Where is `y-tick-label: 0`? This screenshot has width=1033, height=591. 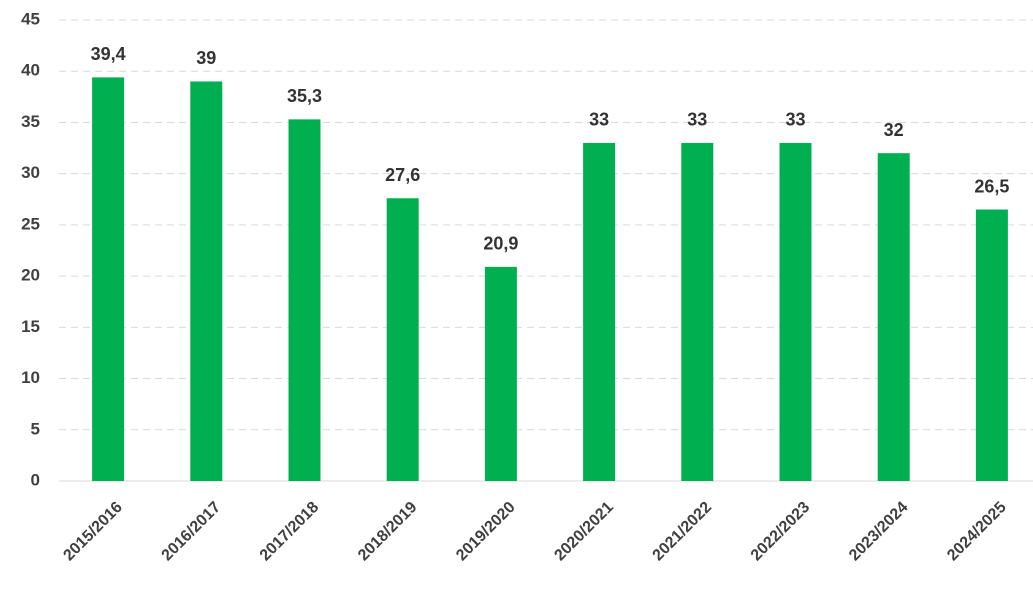 y-tick-label: 0 is located at coordinates (35, 479).